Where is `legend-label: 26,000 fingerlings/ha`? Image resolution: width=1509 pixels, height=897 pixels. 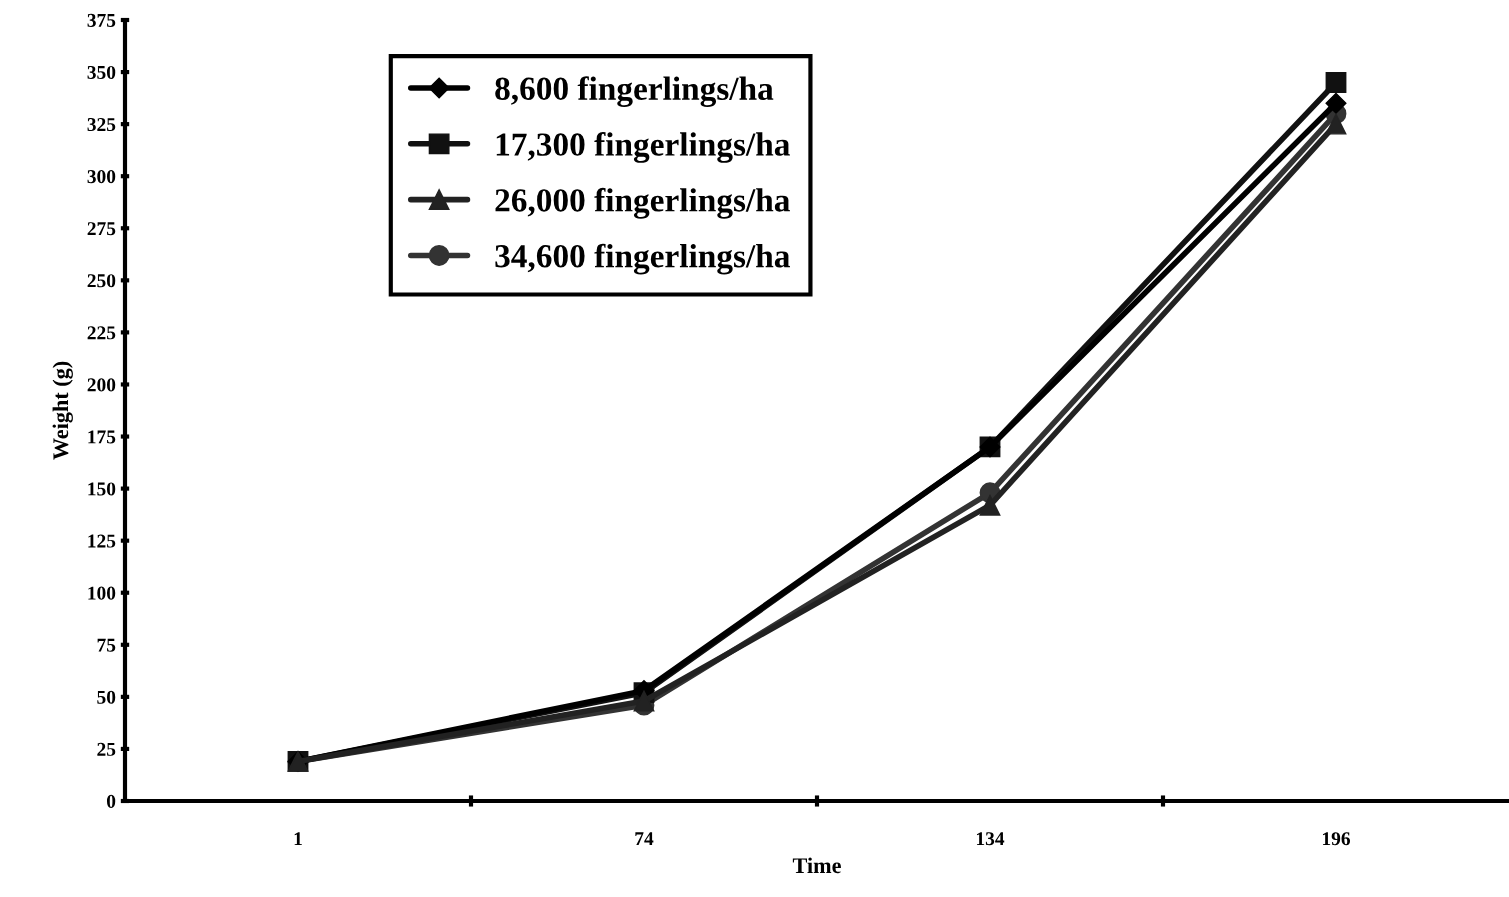
legend-label: 26,000 fingerlings/ha is located at coordinates (642, 203).